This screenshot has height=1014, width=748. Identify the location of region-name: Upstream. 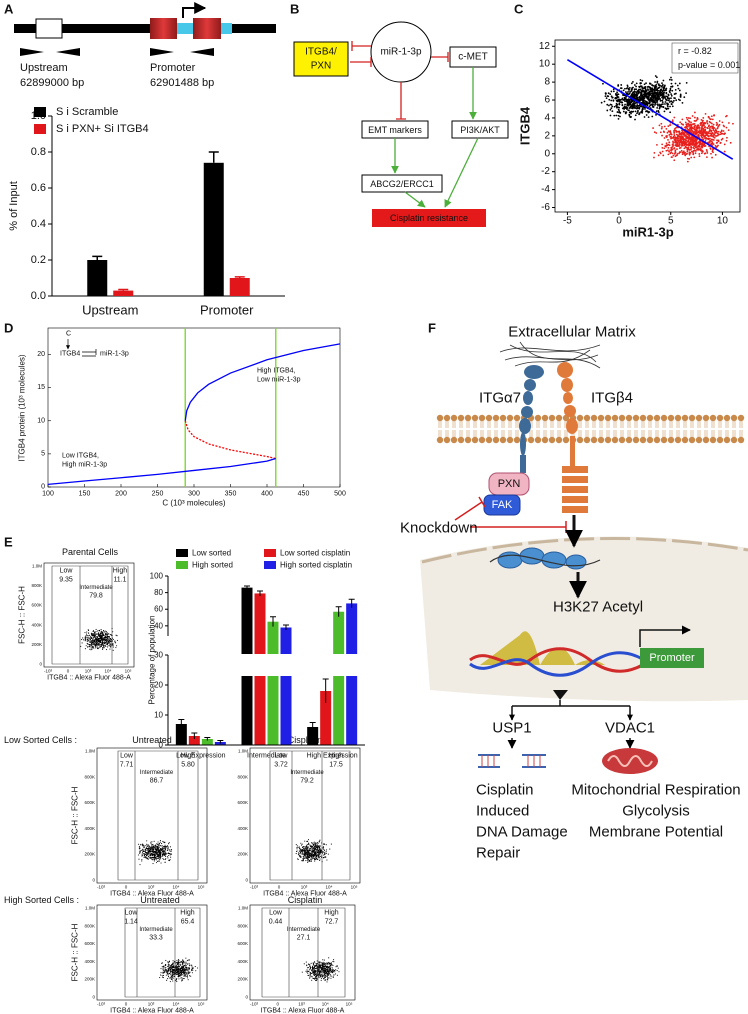
(44, 68).